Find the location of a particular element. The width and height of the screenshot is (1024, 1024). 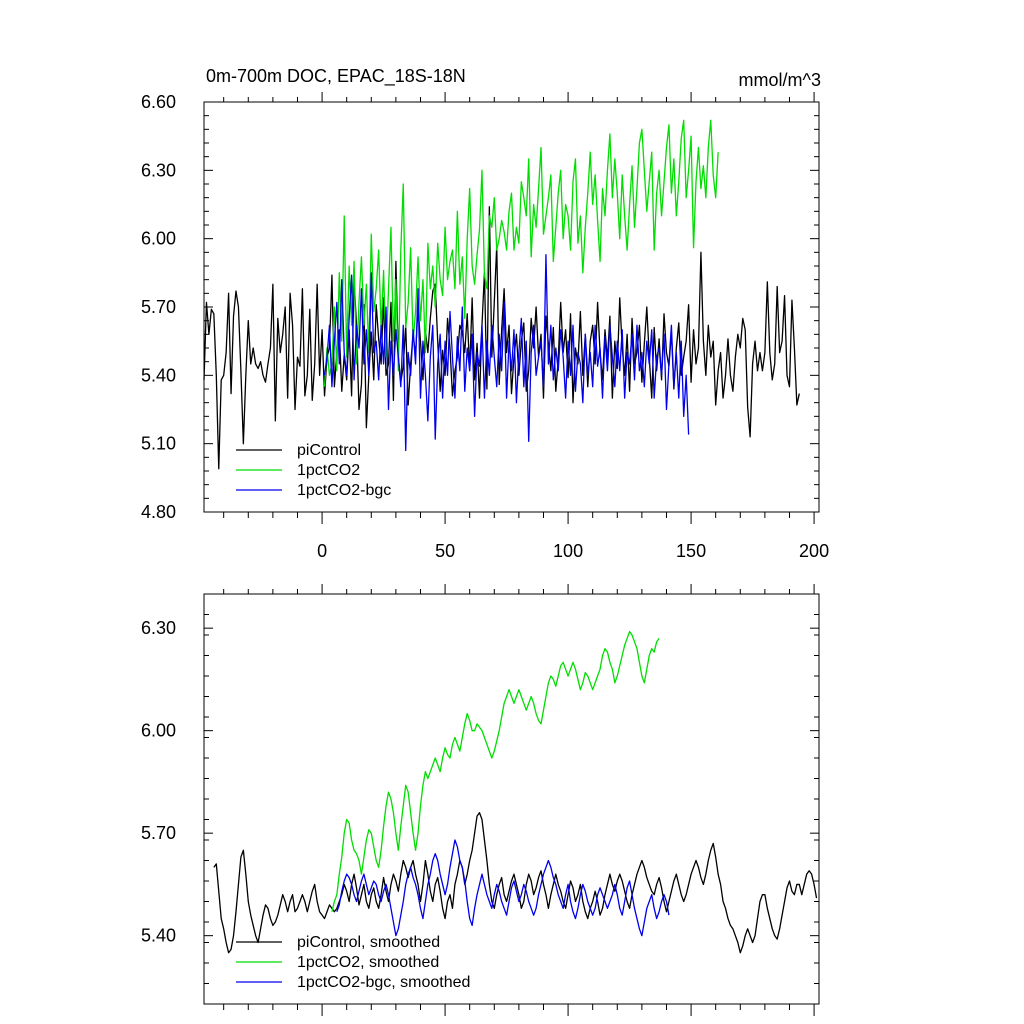

bottom-series-line-picontrol-smoothed is located at coordinates (515, 883).